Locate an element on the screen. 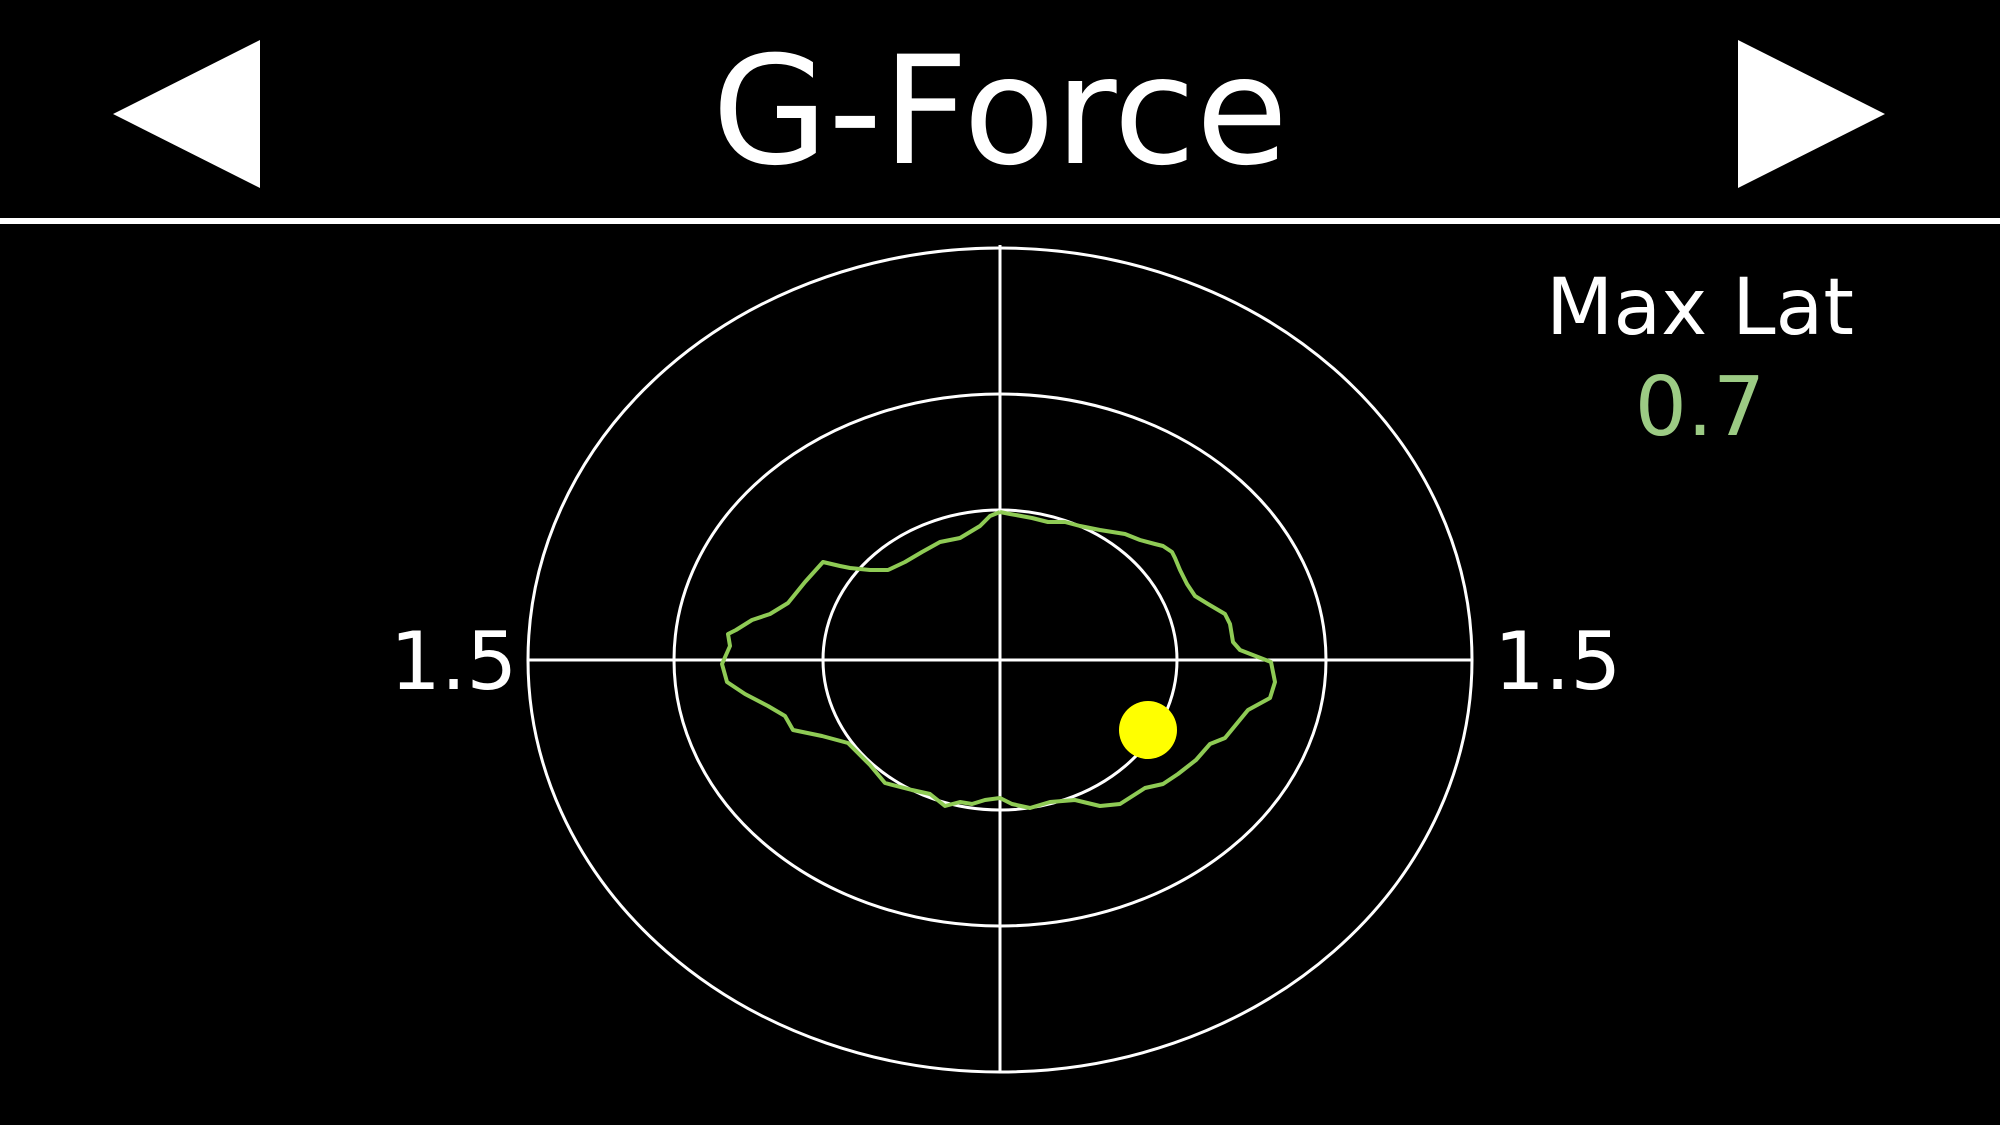 The image size is (2000, 1125). page-title: G-Force is located at coordinates (1000, 112).